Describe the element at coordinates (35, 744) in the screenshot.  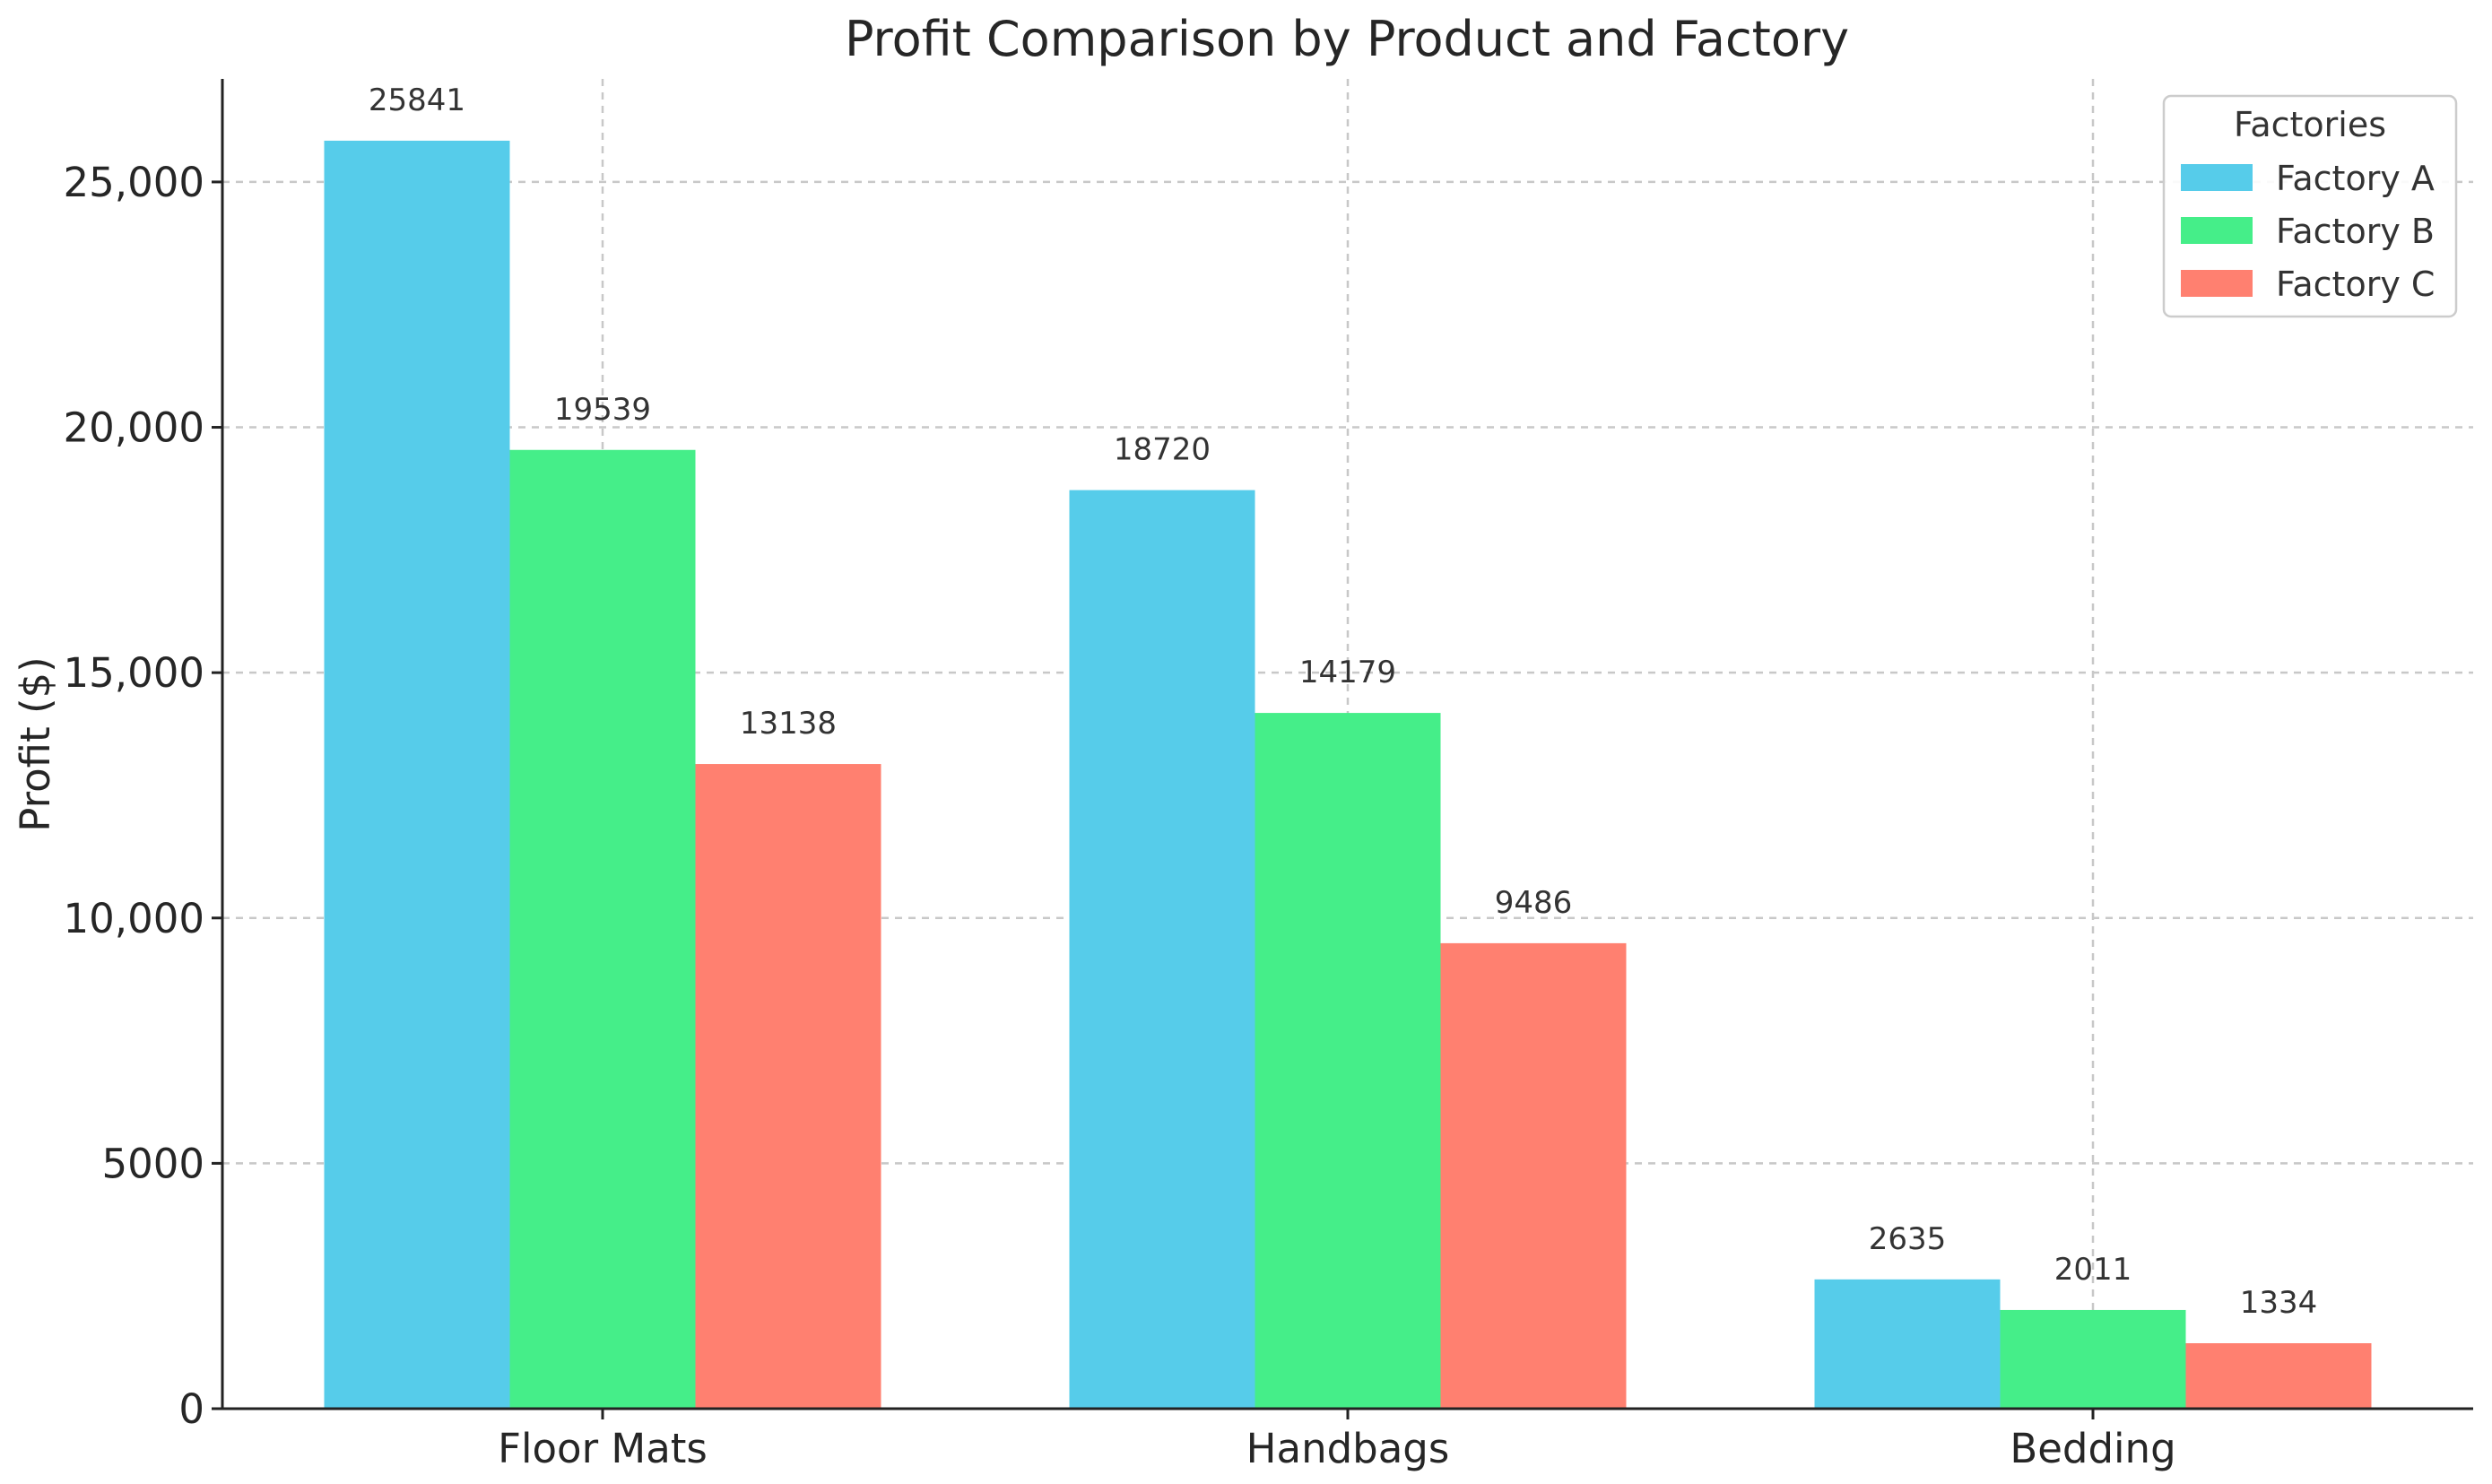
I see `y-axis-label: Profit ($)` at that location.